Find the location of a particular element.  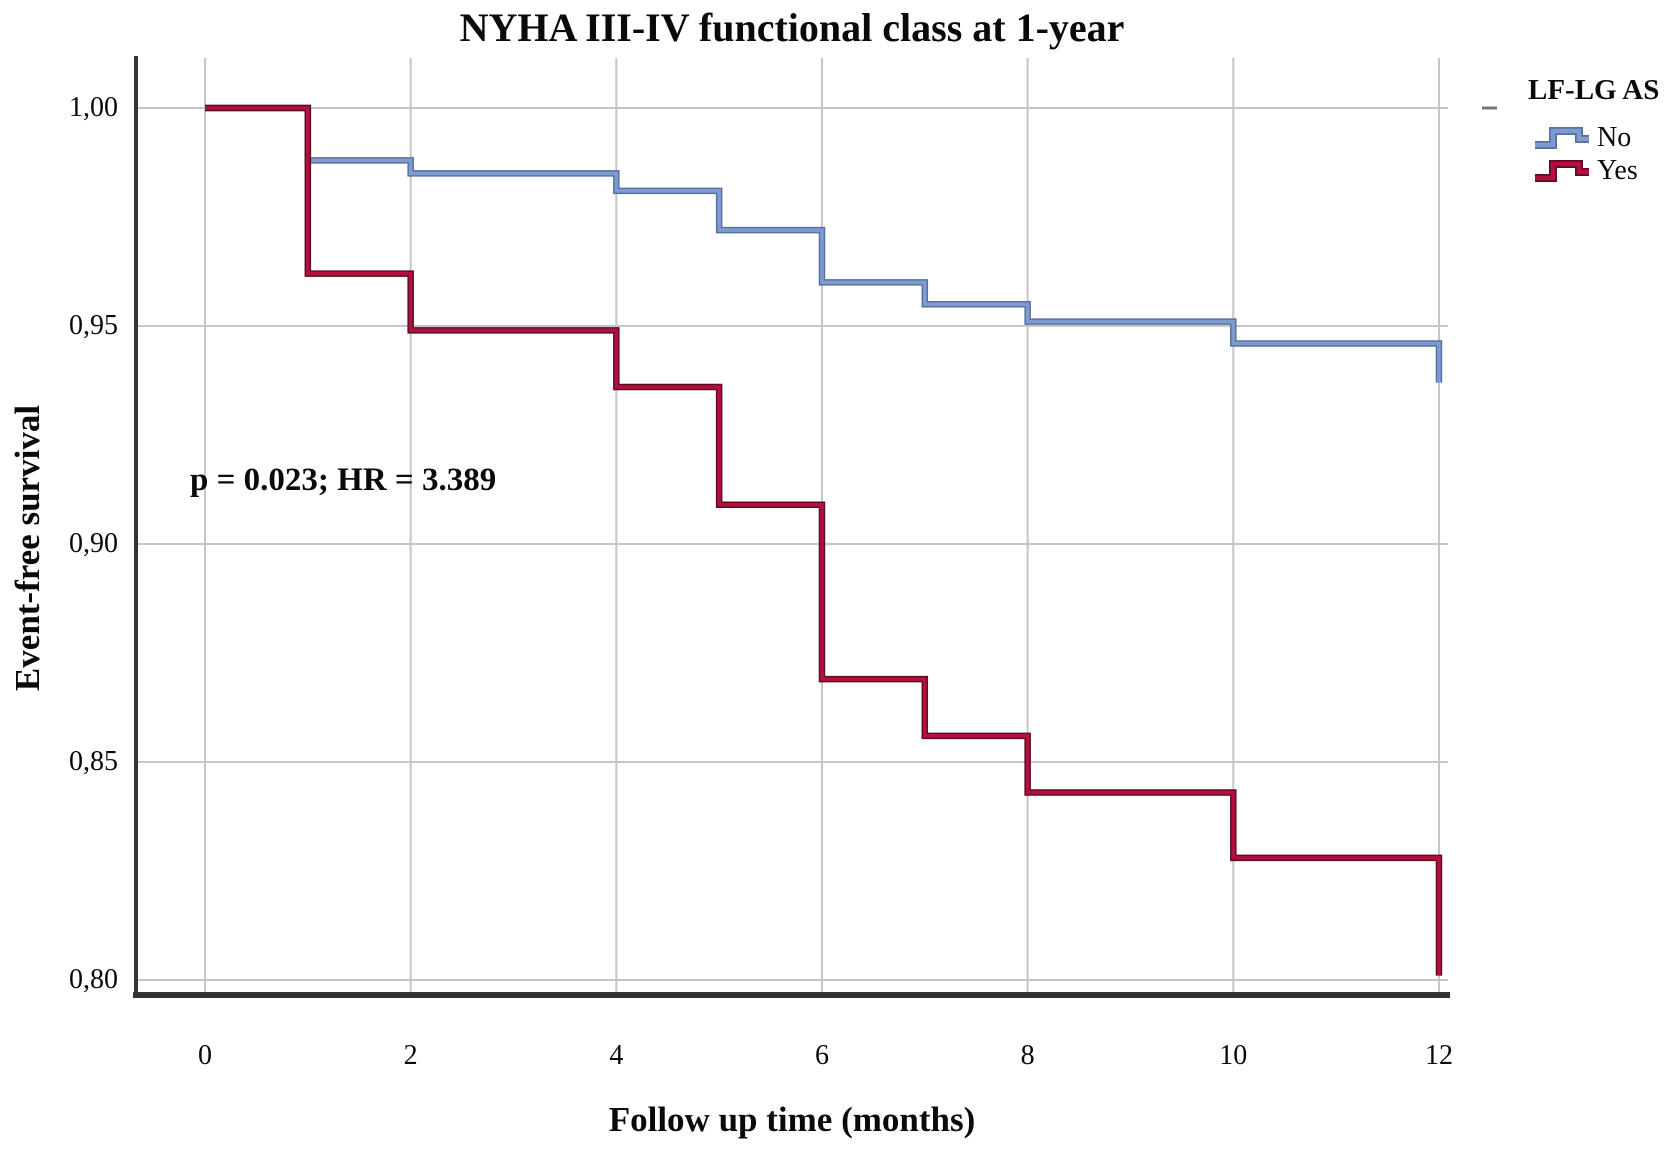

legend: LF-LG AS No Yes is located at coordinates (1597, 130).